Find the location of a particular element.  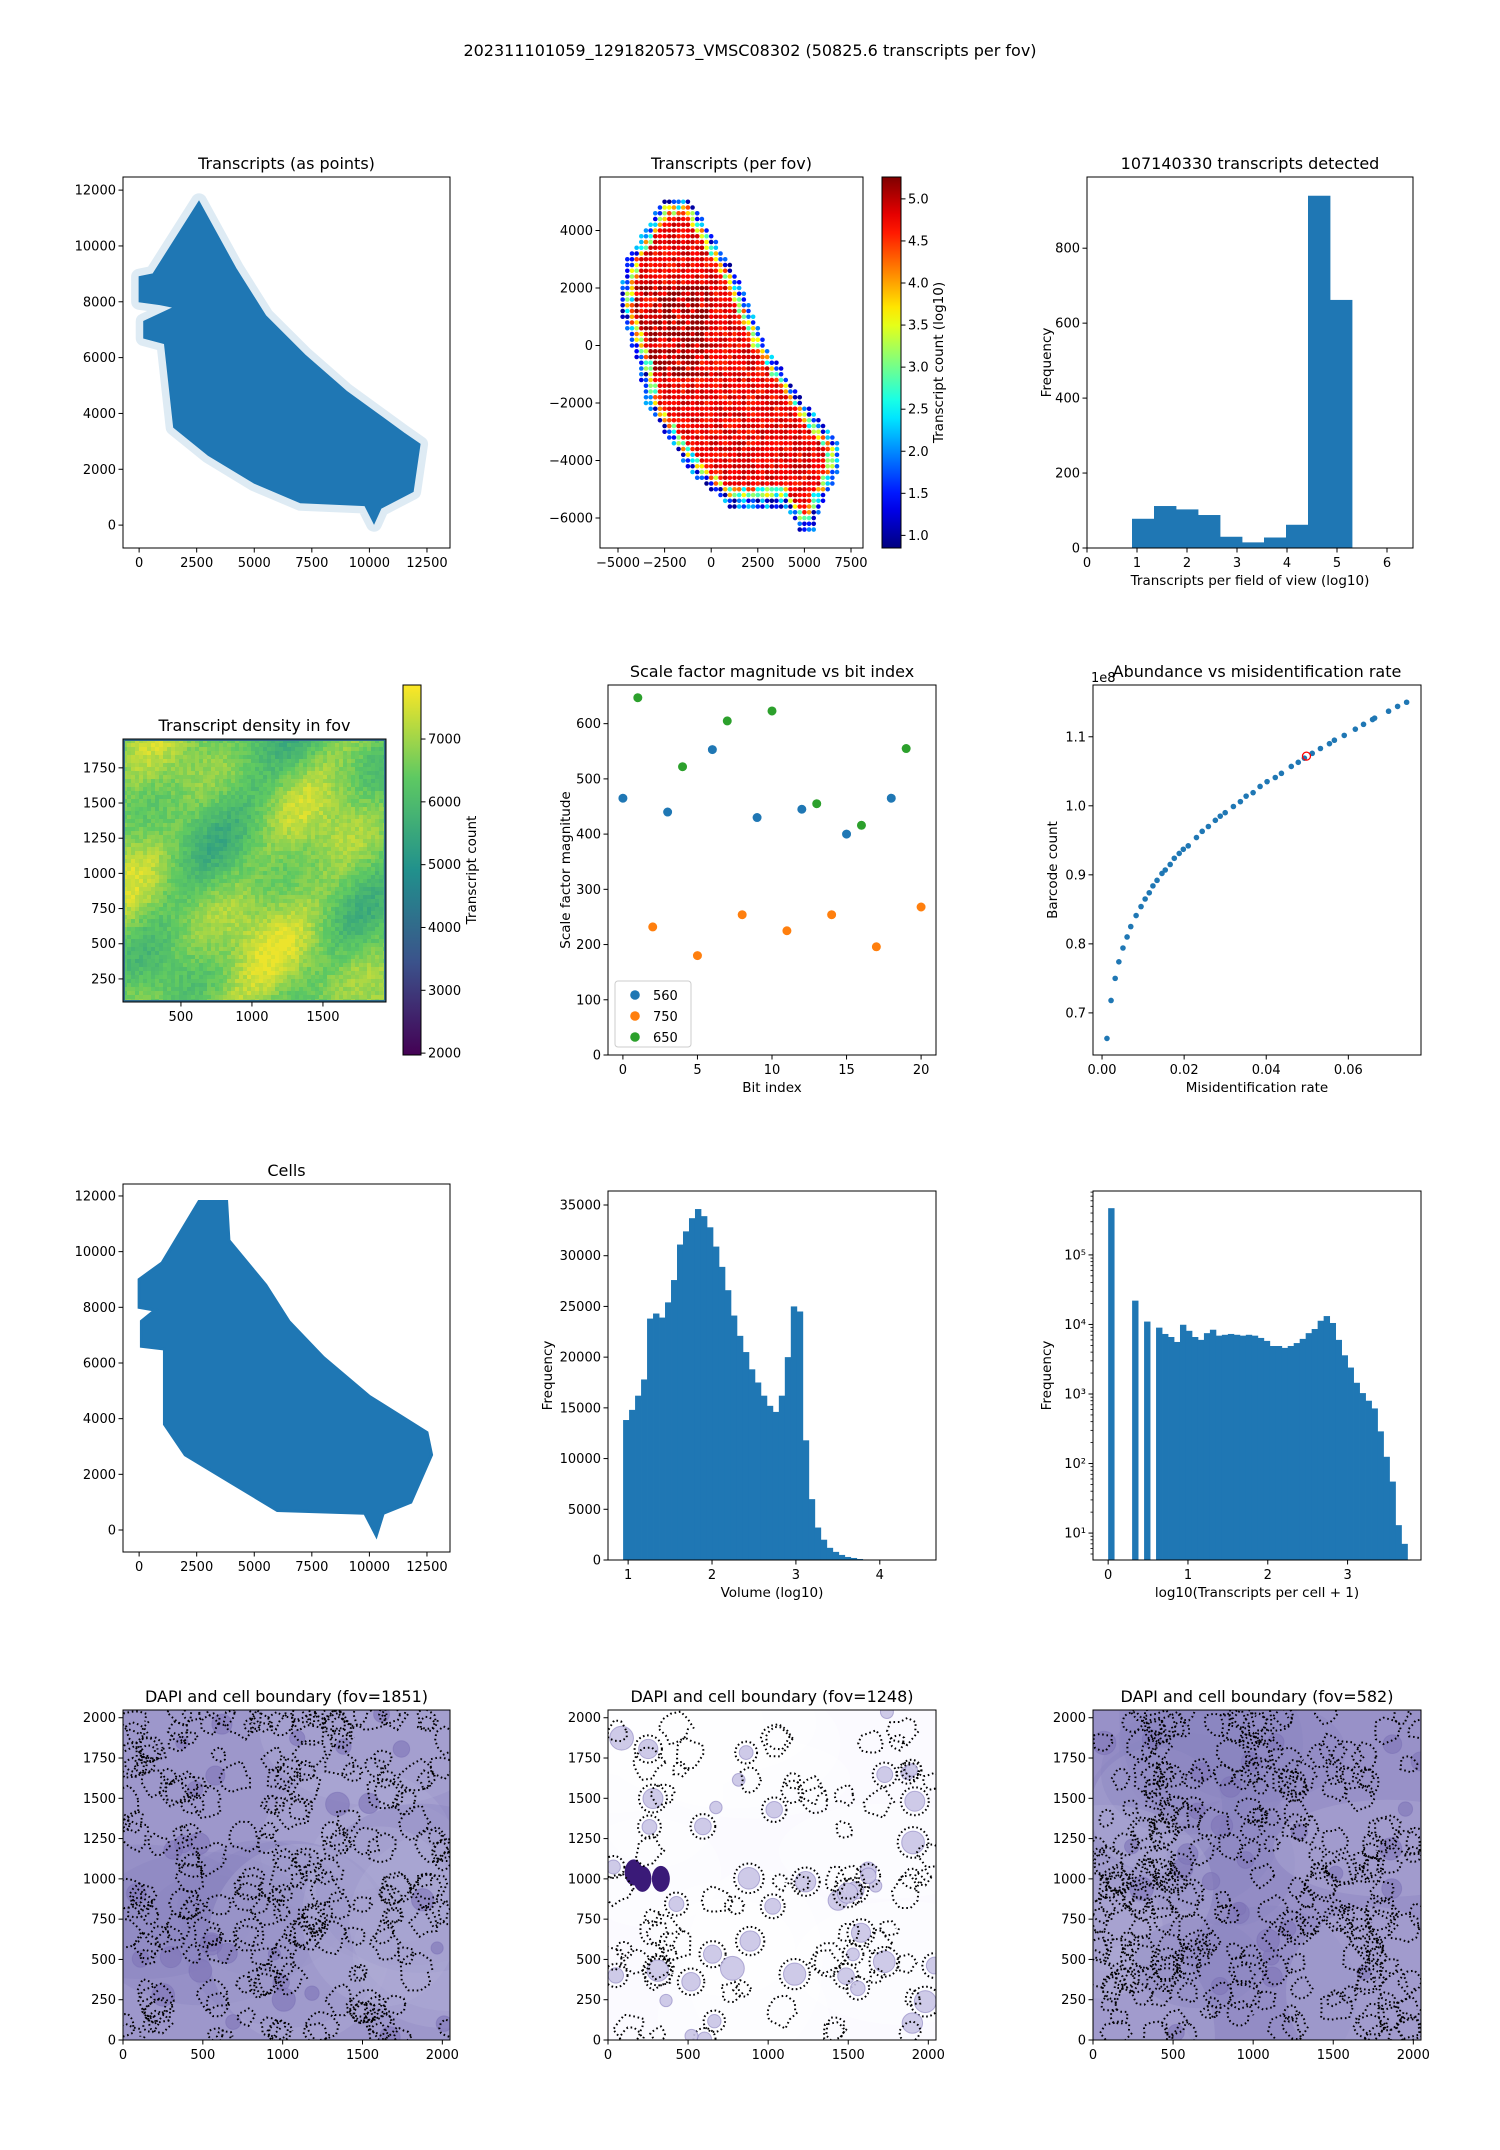

panel-title: Transcripts (as points) is located at coordinates (286, 163).